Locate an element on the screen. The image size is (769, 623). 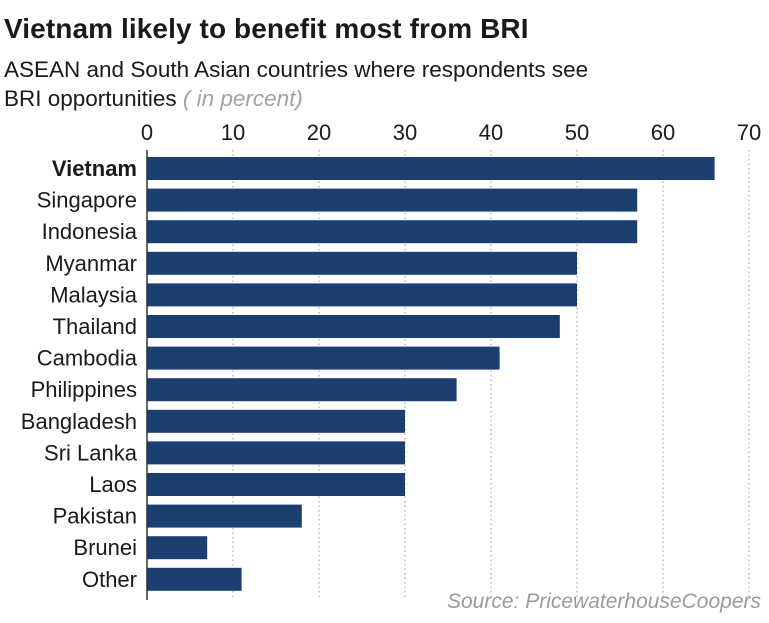
x-tick-label-50: 50 is located at coordinates (577, 132).